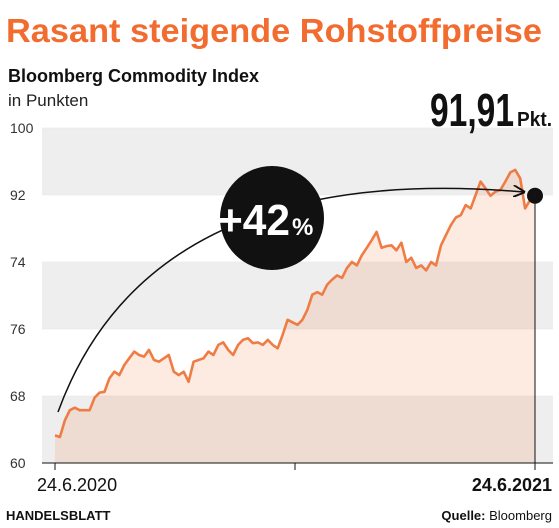 The width and height of the screenshot is (559, 528). Describe the element at coordinates (18, 396) in the screenshot. I see `y-tick-label: 68` at that location.